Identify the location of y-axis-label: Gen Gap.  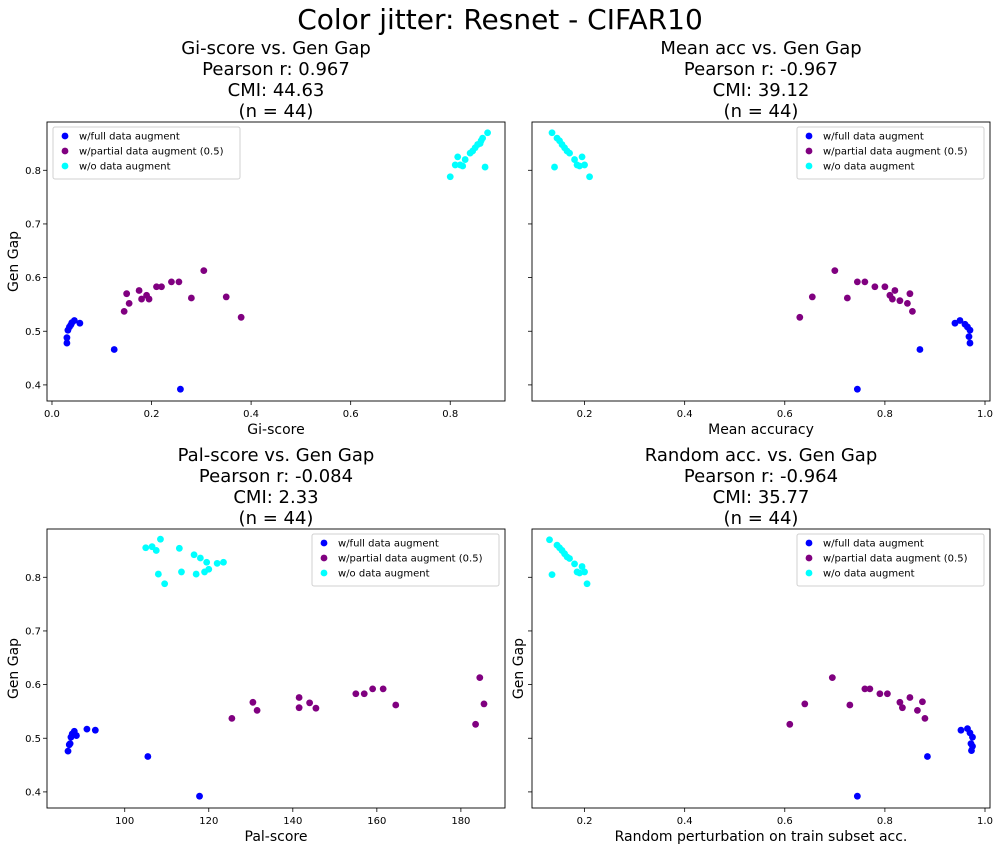
(14, 261).